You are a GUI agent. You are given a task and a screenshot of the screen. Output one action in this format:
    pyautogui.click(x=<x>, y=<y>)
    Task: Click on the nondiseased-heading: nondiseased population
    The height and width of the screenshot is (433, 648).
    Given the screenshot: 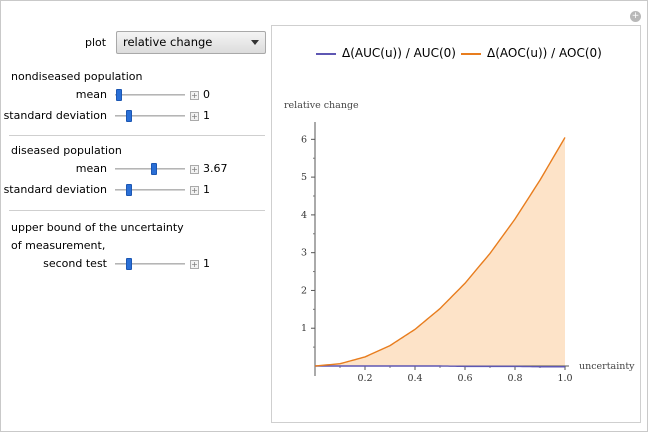 What is the action you would take?
    pyautogui.click(x=77, y=76)
    